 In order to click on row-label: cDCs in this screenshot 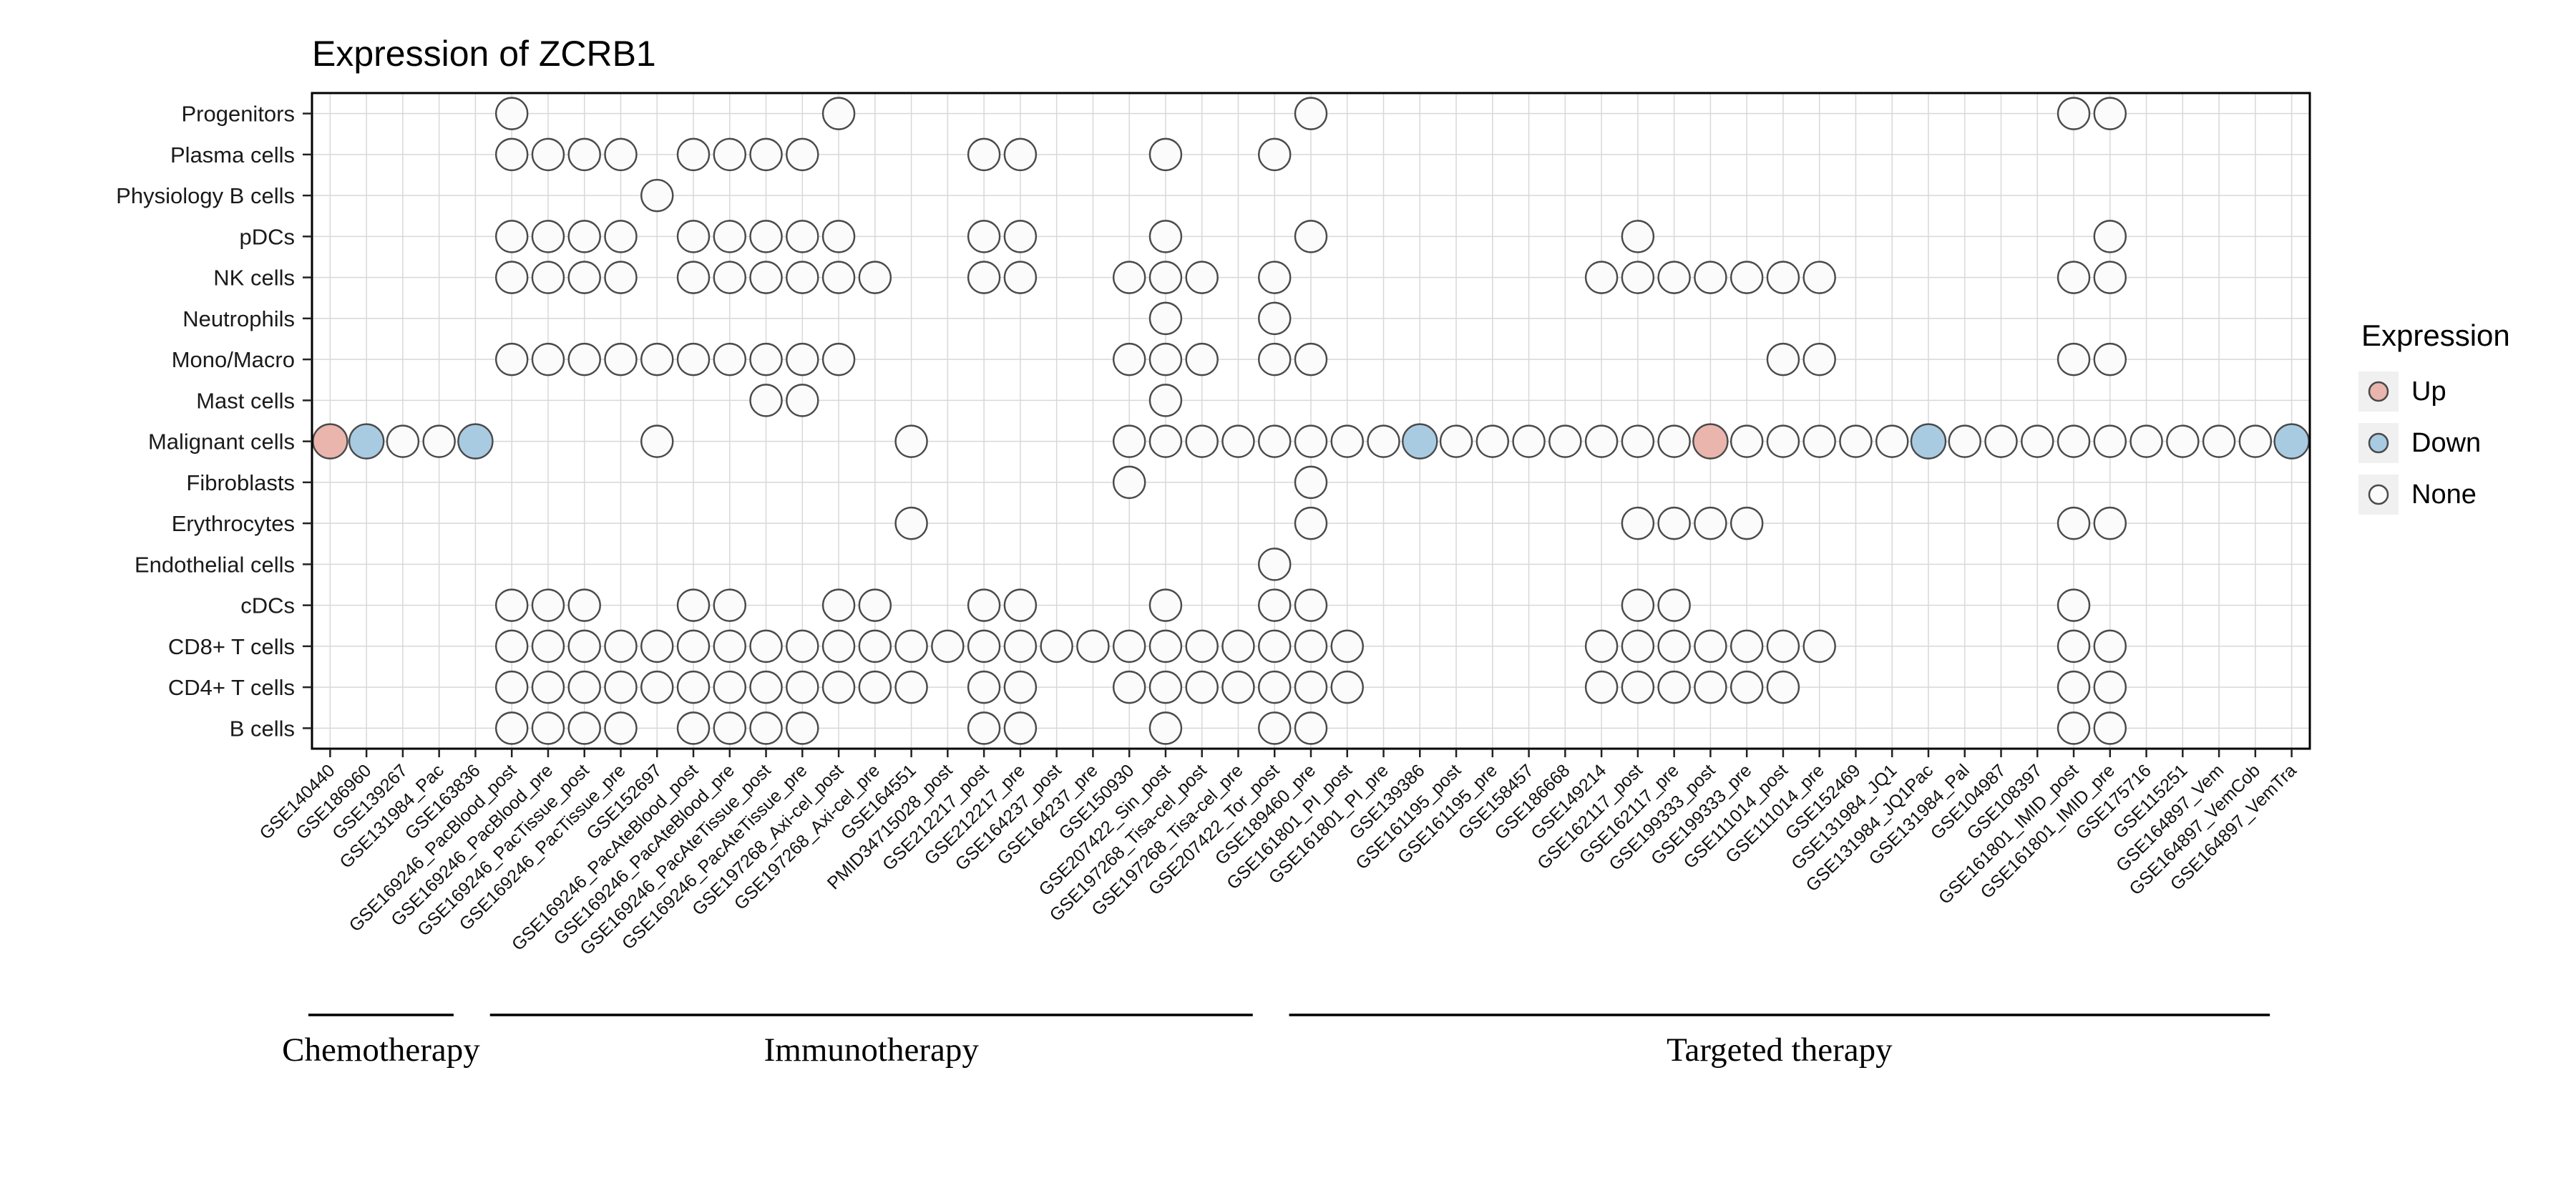, I will do `click(267, 605)`.